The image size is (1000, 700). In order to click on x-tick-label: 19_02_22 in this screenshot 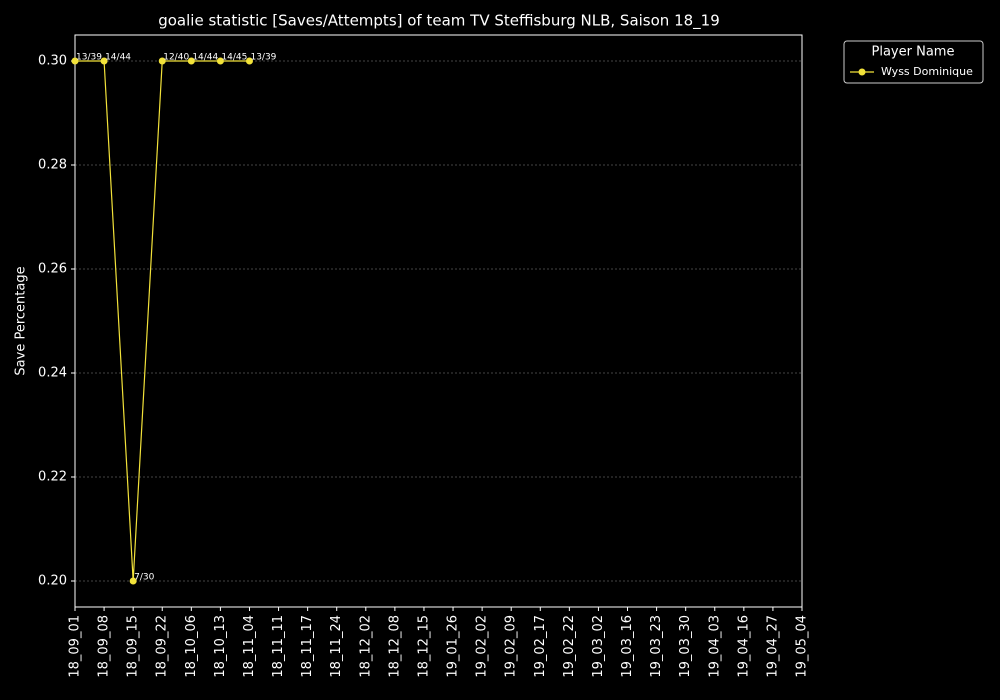, I will do `click(569, 646)`.